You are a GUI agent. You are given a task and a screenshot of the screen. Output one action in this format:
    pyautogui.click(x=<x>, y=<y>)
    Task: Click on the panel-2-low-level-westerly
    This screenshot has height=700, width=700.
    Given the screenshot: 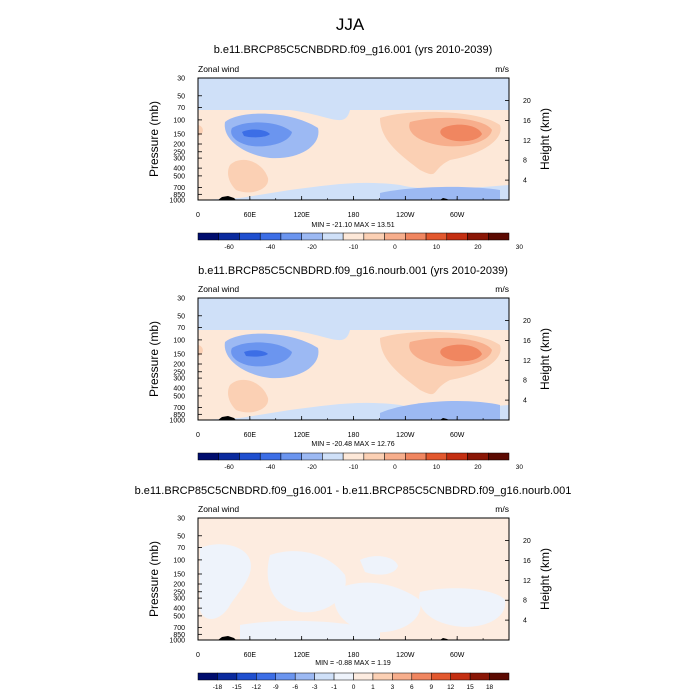 What is the action you would take?
    pyautogui.click(x=248, y=396)
    